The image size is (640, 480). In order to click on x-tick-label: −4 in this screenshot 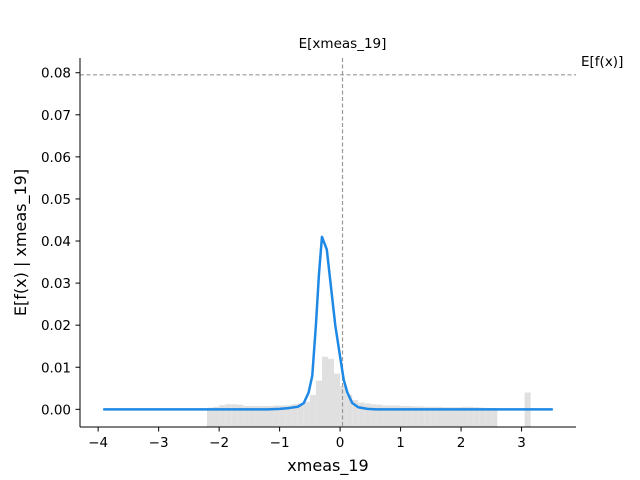, I will do `click(98, 443)`.